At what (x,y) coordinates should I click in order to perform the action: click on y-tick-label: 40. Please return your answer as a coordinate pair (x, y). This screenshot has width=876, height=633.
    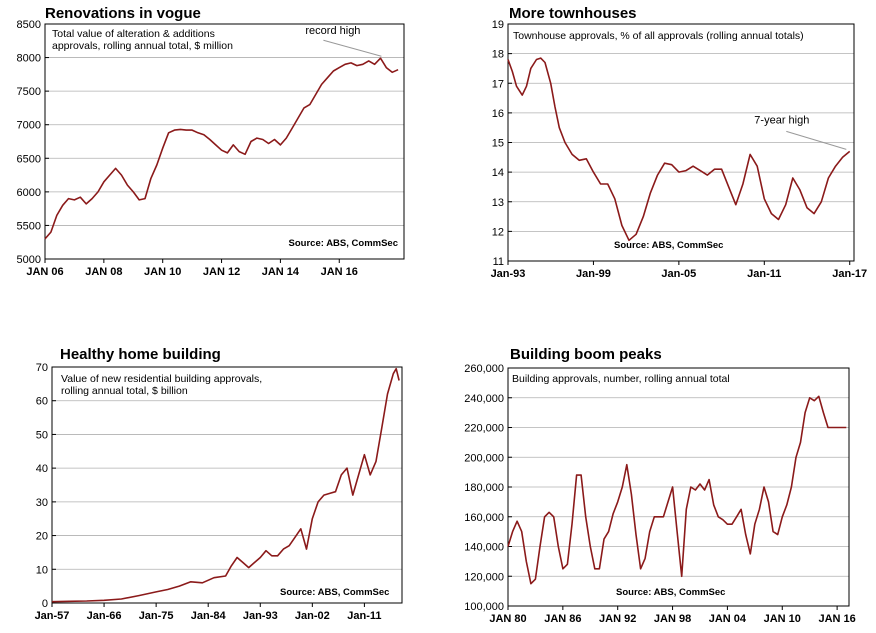
    Looking at the image, I should click on (42, 469).